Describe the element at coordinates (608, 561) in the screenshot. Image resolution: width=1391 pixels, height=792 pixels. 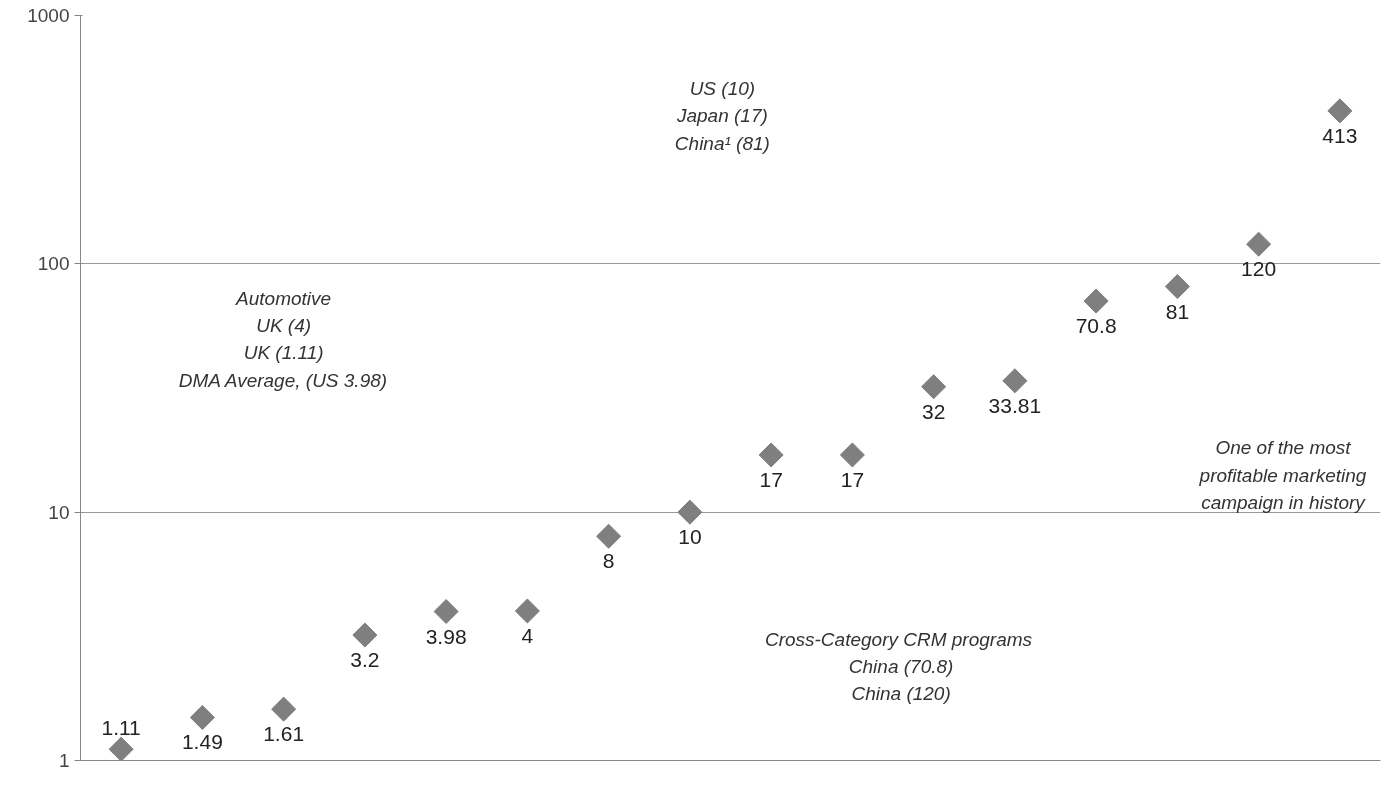
I see `data-label: 8` at that location.